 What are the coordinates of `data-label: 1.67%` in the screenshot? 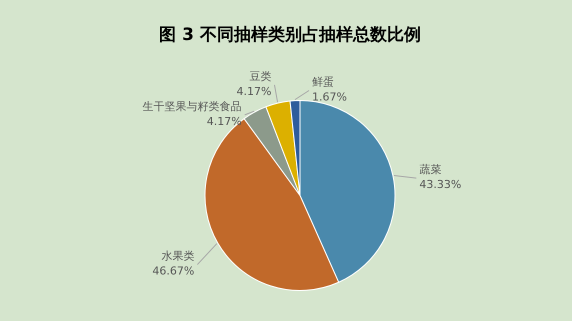 It's located at (329, 97).